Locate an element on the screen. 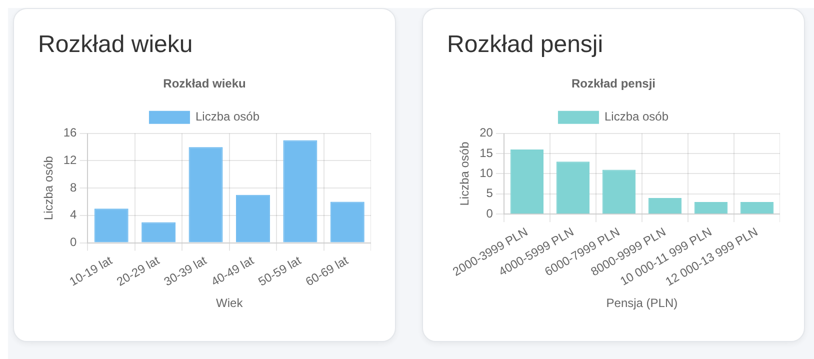 The width and height of the screenshot is (814, 359). chart-title: Rozkład wieku is located at coordinates (116, 45).